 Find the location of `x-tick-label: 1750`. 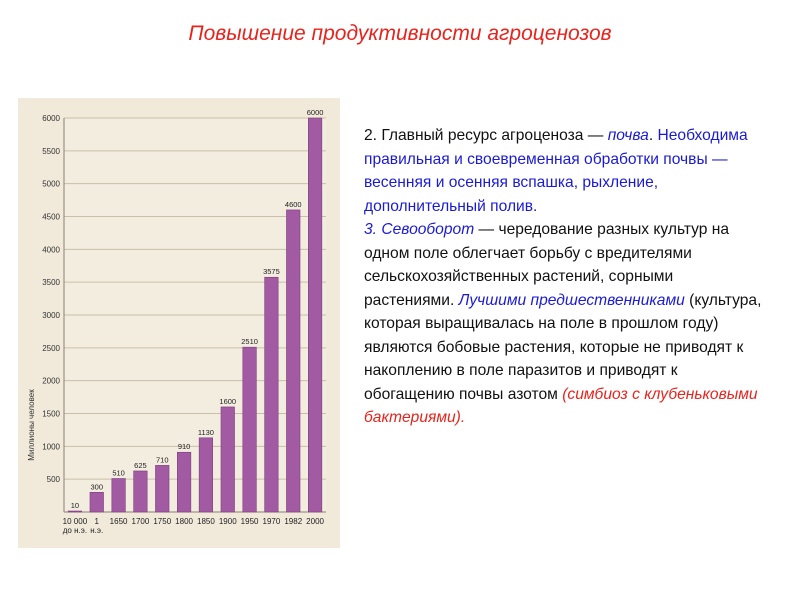

x-tick-label: 1750 is located at coordinates (162, 521).